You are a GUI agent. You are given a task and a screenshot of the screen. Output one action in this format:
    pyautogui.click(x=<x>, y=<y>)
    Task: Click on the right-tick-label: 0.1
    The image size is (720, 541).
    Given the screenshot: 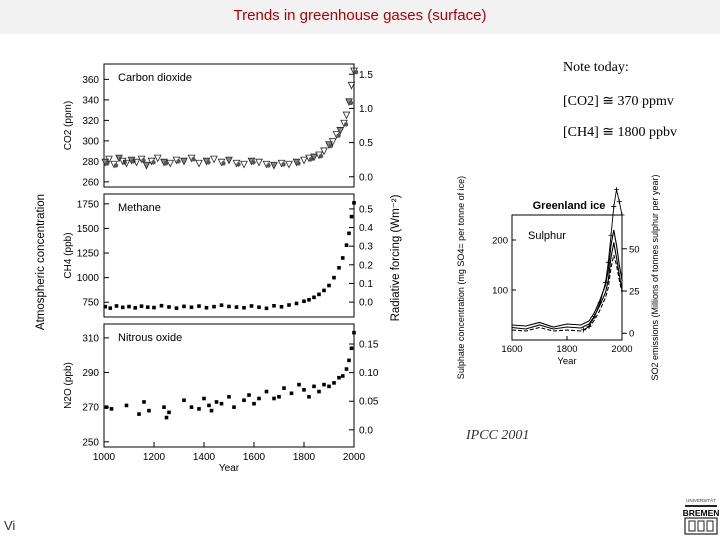 What is the action you would take?
    pyautogui.click(x=366, y=284)
    